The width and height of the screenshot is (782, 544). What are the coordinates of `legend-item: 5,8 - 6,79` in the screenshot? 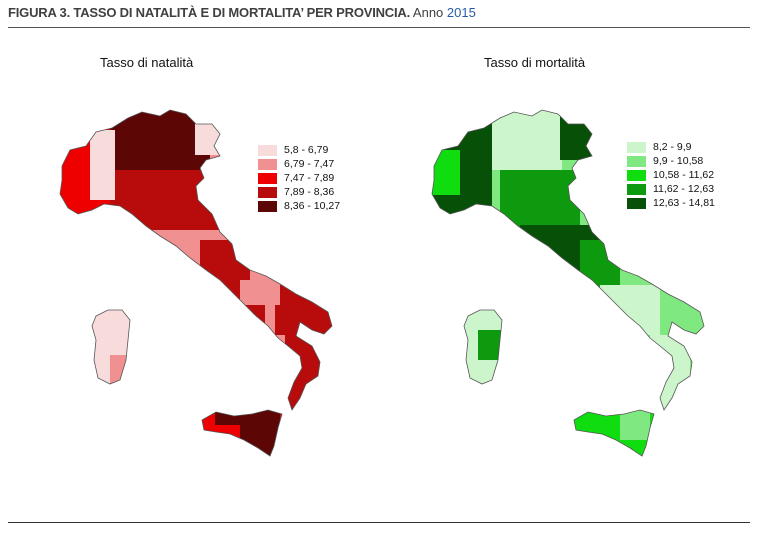 It's located at (299, 150).